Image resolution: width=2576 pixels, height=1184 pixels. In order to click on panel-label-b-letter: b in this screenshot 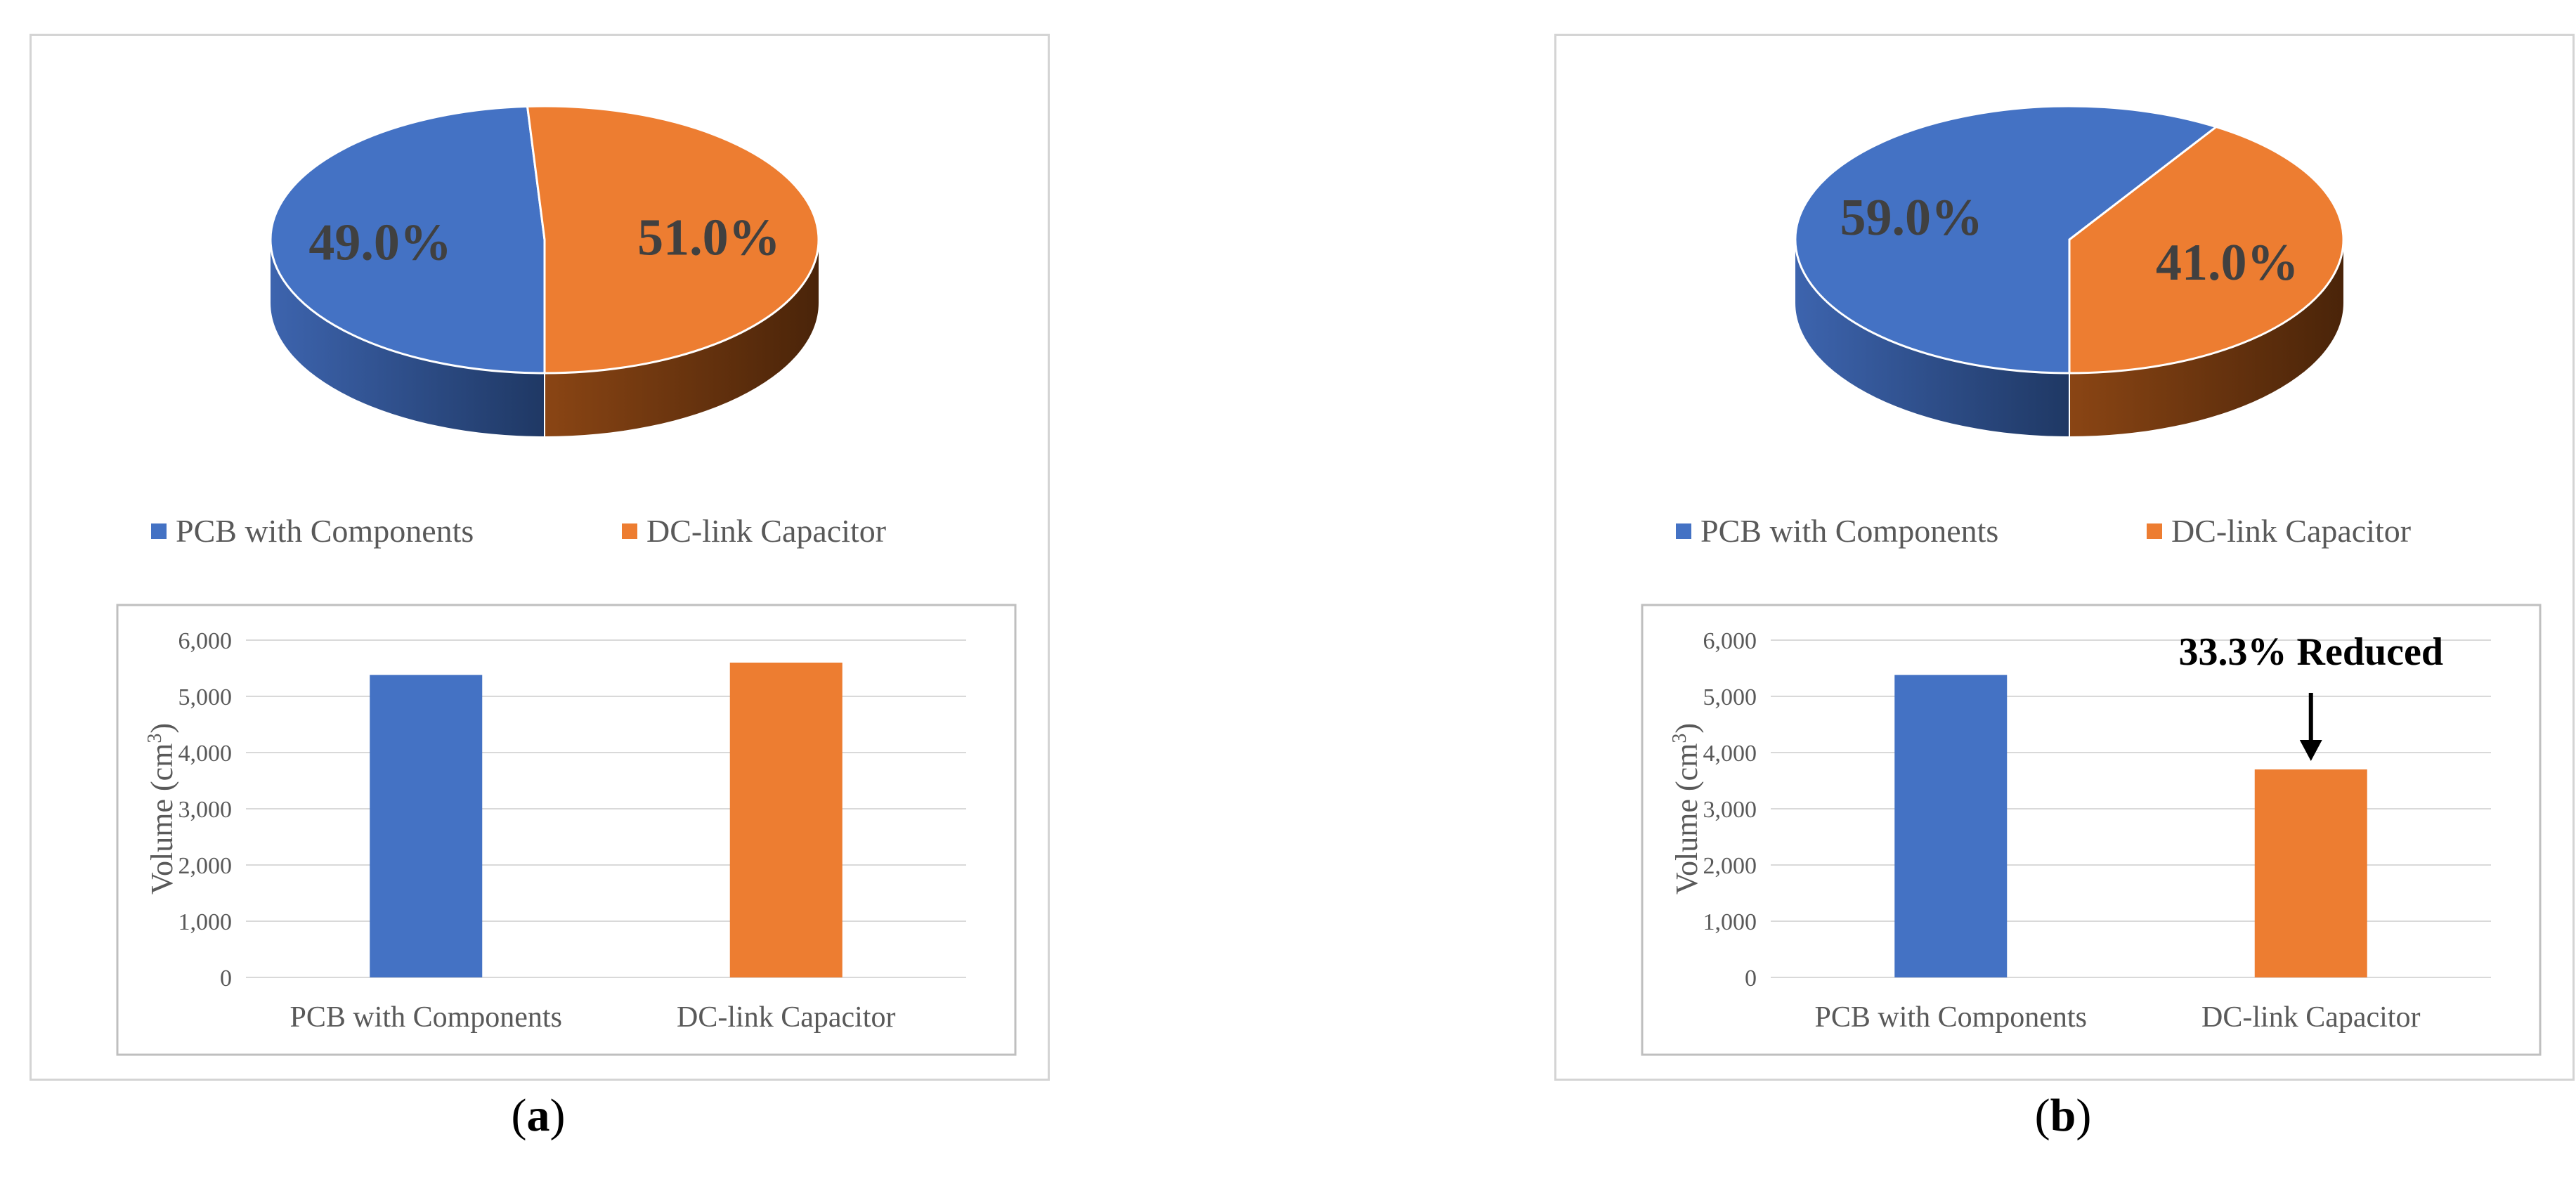, I will do `click(2063, 1115)`.